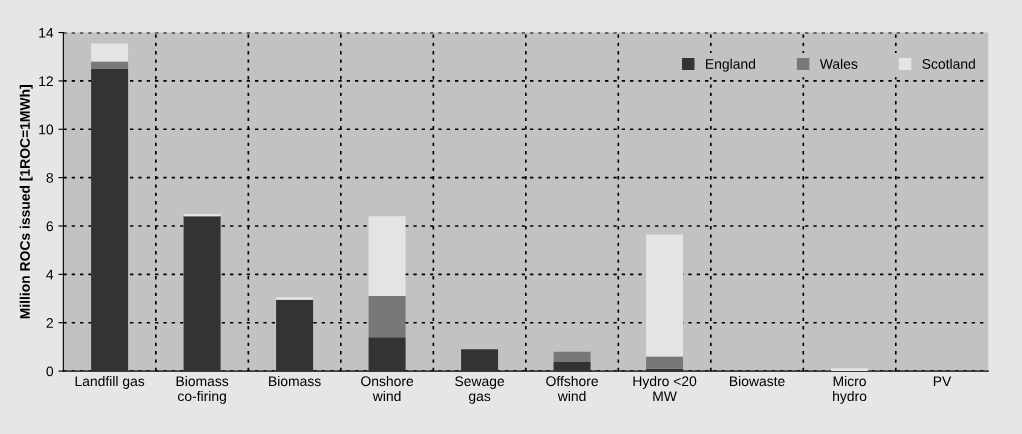 The height and width of the screenshot is (434, 1022). Describe the element at coordinates (50, 371) in the screenshot. I see `y-tick-label: 0` at that location.